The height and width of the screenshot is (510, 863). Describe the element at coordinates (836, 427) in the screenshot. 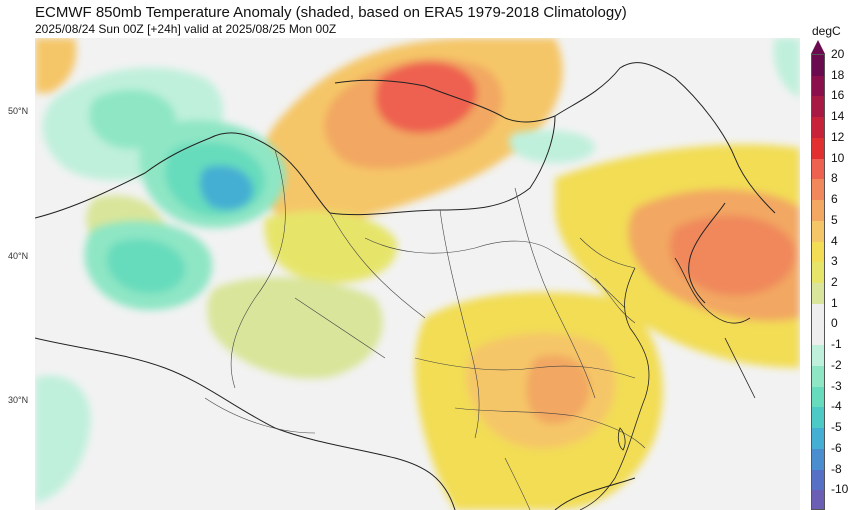

I see `colorbar-tick-label: -5` at that location.